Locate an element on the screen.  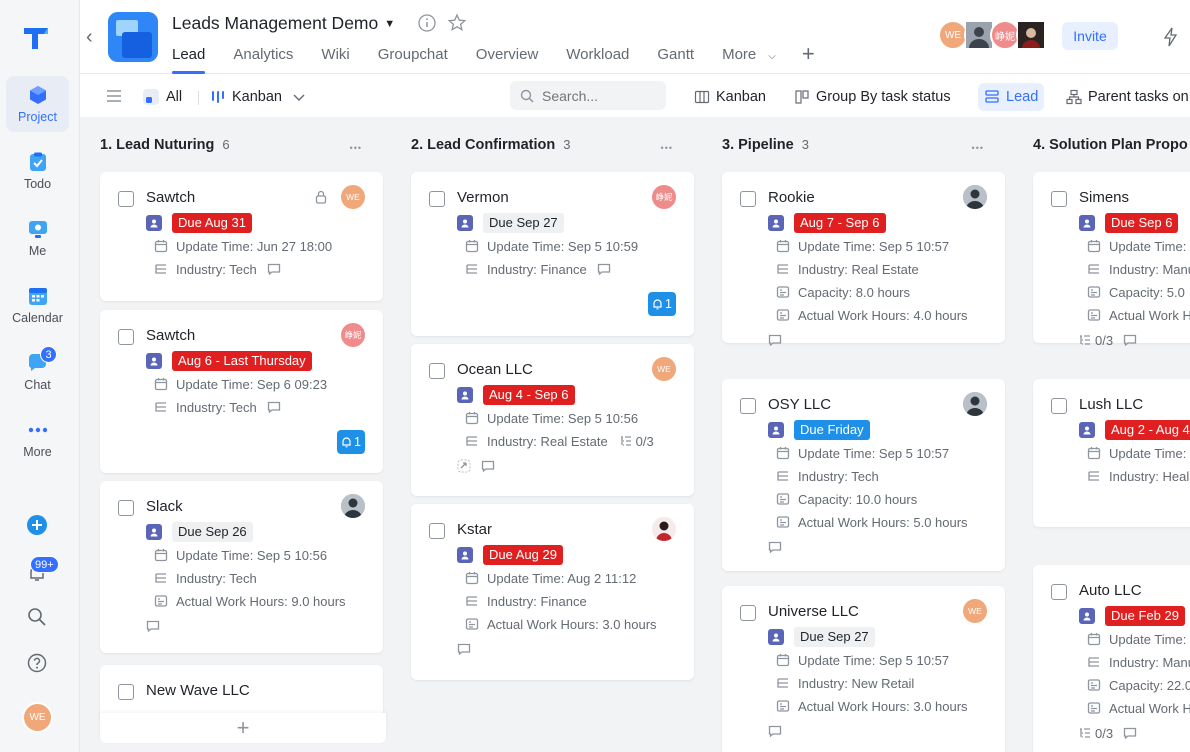
rail-item-todo: Todo is located at coordinates (37, 171).